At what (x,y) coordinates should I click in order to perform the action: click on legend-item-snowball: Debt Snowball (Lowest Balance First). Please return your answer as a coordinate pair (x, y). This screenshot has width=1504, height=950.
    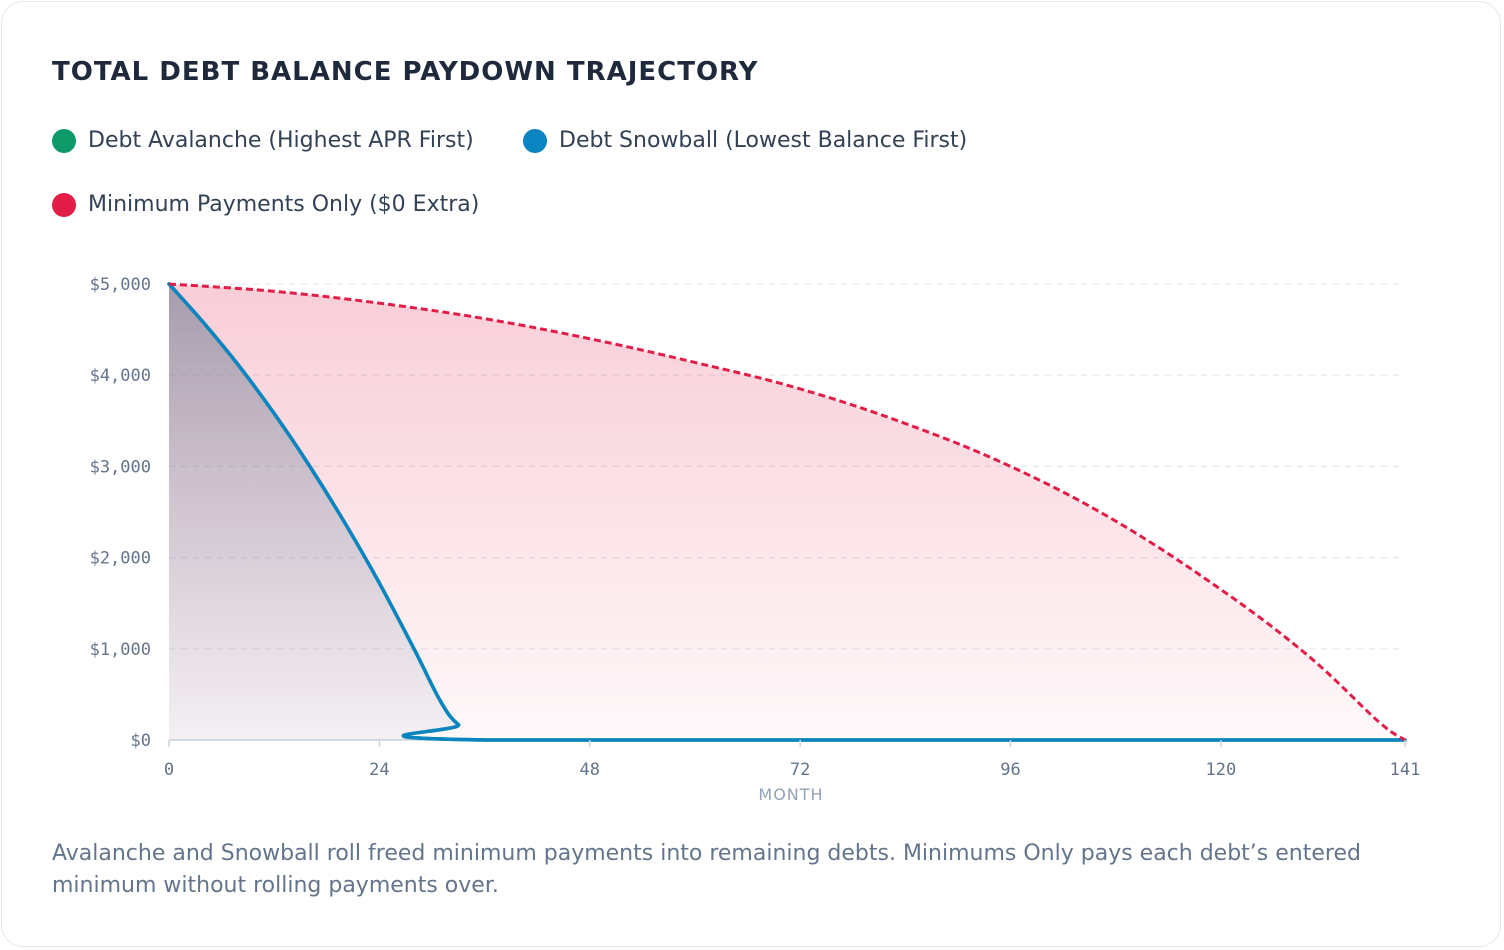
    Looking at the image, I should click on (745, 140).